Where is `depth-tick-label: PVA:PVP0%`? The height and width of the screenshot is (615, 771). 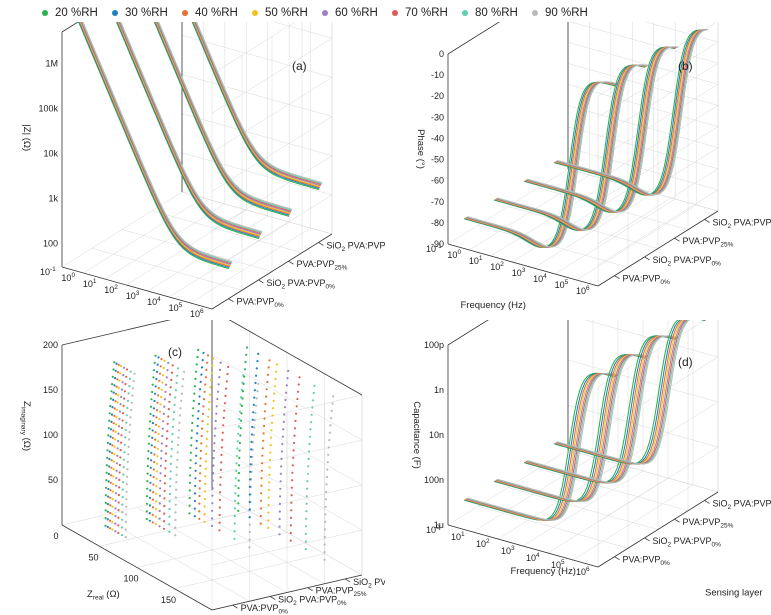 depth-tick-label: PVA:PVP0% is located at coordinates (646, 561).